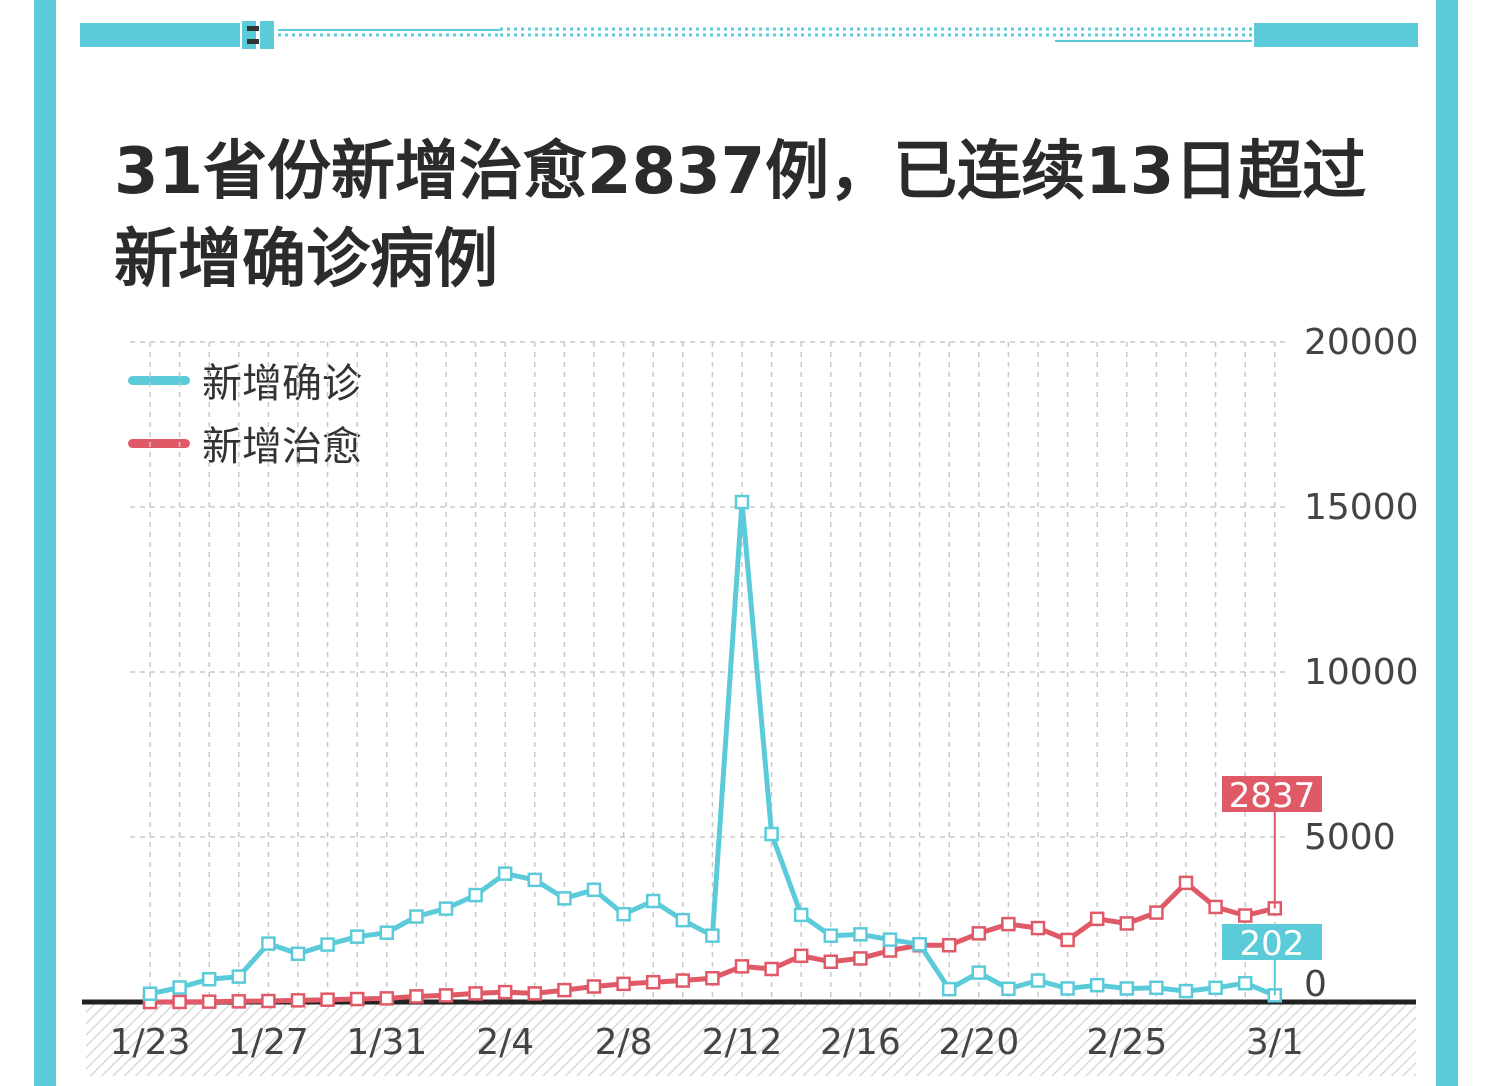  Describe the element at coordinates (742, 1042) in the screenshot. I see `x-tick-label: 2/12` at that location.